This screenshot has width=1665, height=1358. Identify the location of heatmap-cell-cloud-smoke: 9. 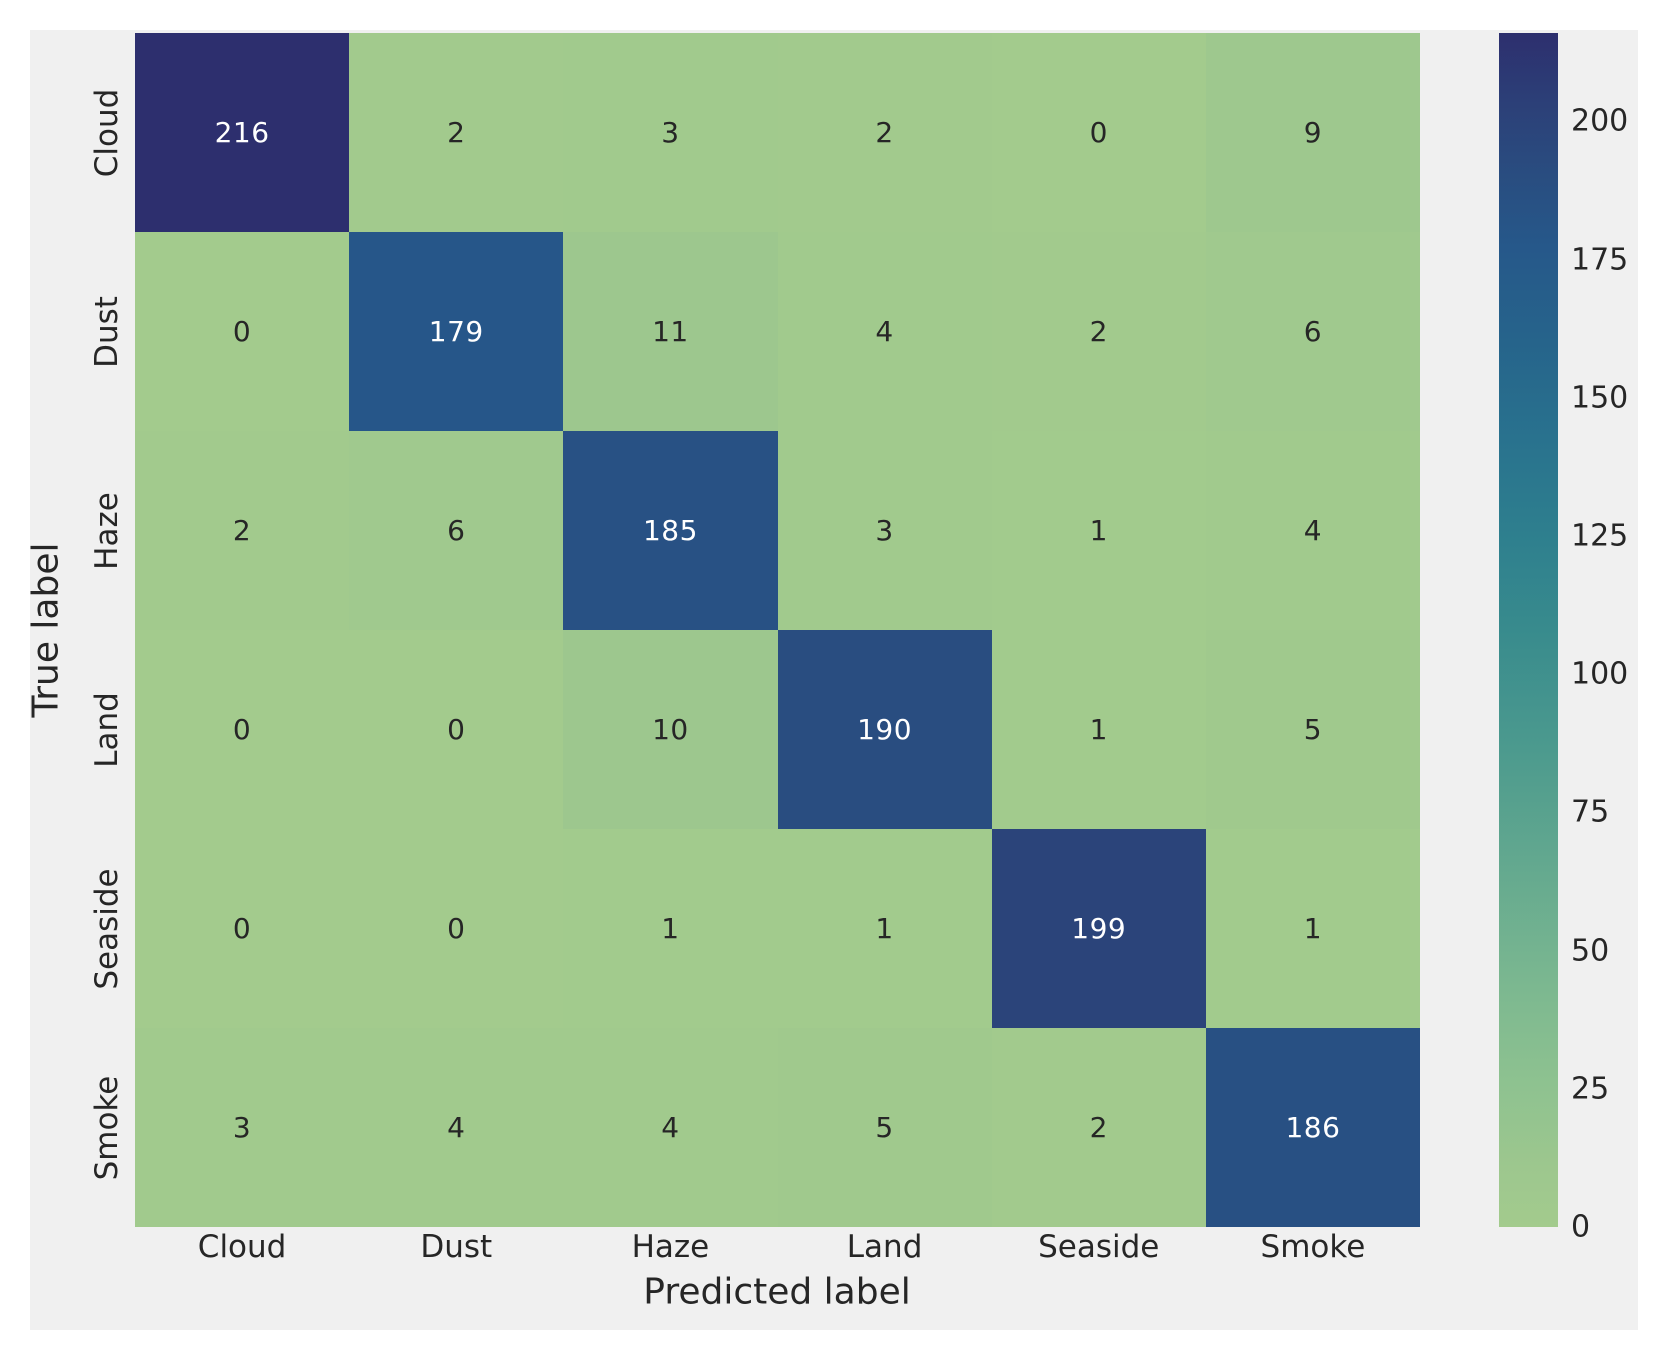
(1312, 132).